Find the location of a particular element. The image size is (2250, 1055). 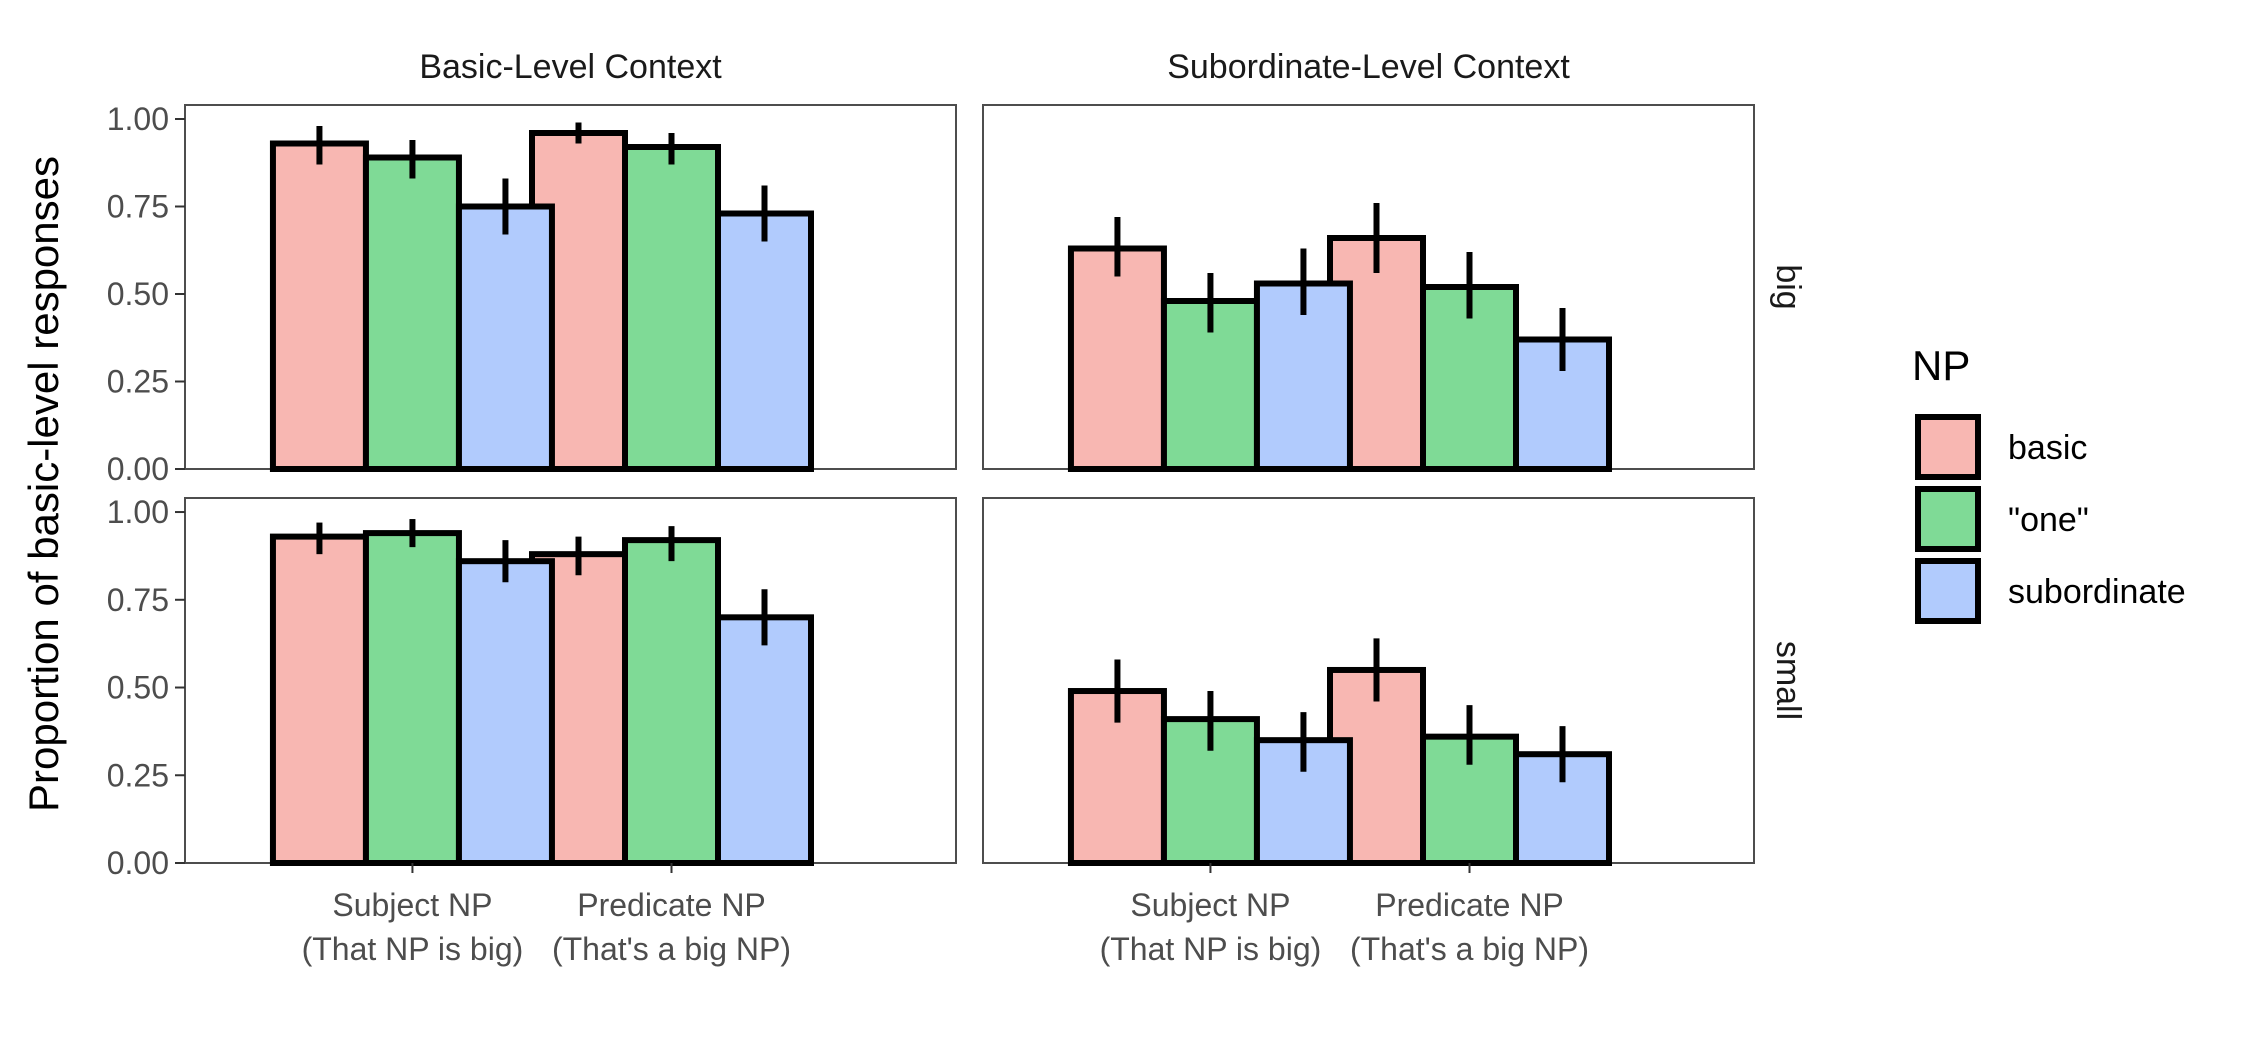

column-strip-label: Basic-Level Context is located at coordinates (570, 67).